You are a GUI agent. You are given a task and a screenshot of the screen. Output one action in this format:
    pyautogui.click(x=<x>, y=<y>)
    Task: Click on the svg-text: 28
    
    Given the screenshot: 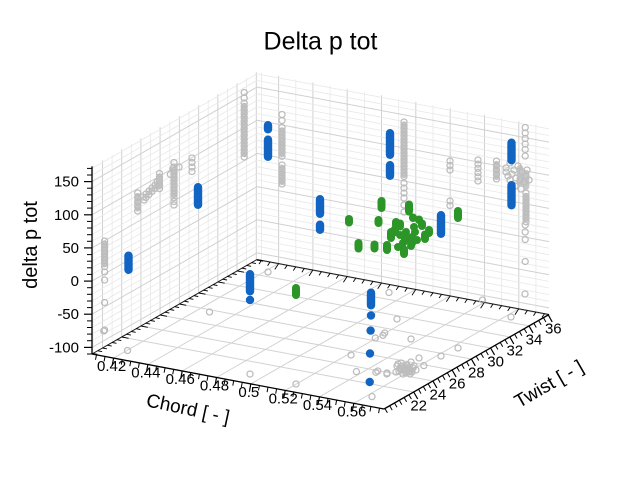 What is the action you would take?
    pyautogui.click(x=476, y=373)
    